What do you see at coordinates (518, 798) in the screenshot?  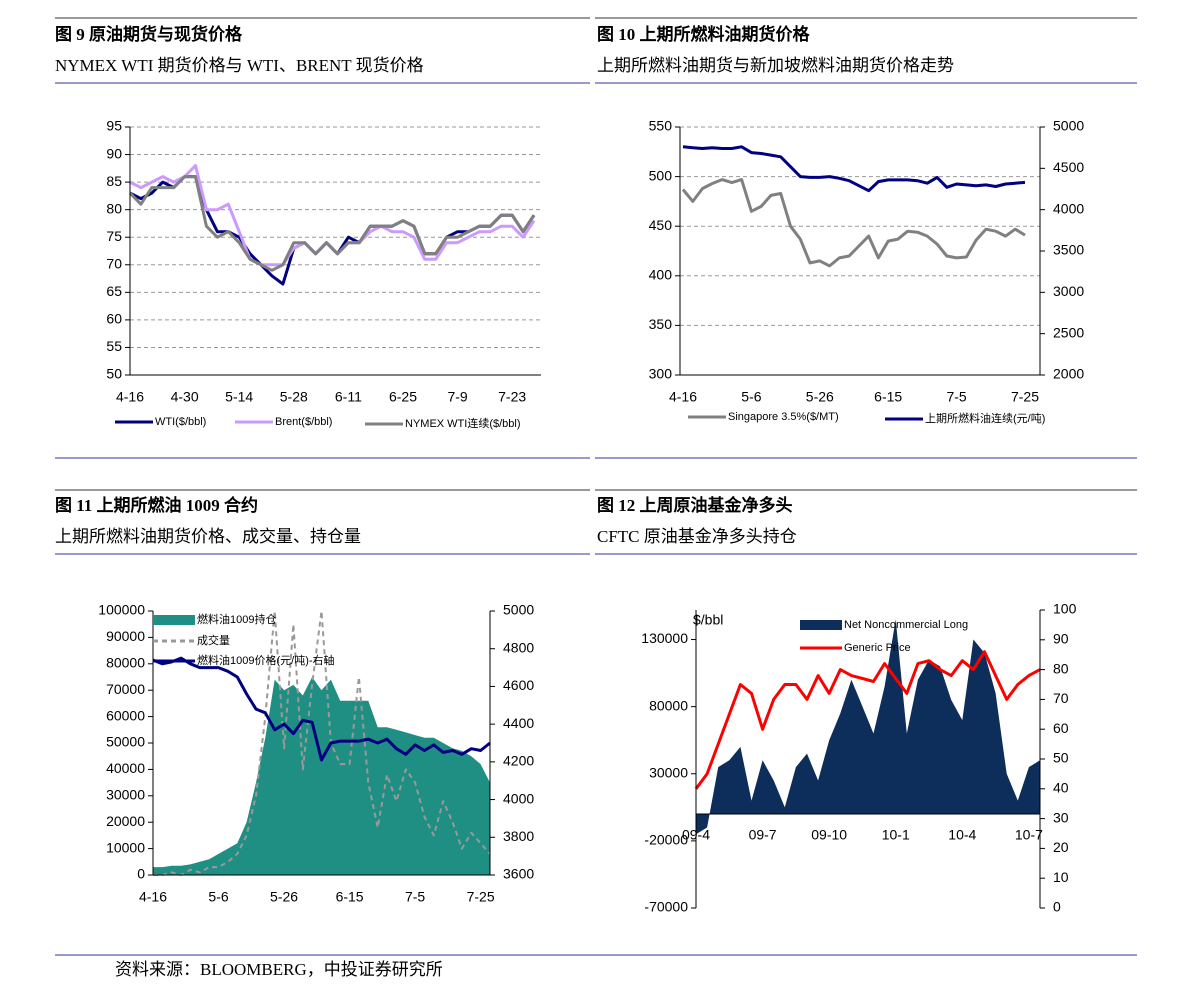 I see `y2-tick-label: 4000` at bounding box center [518, 798].